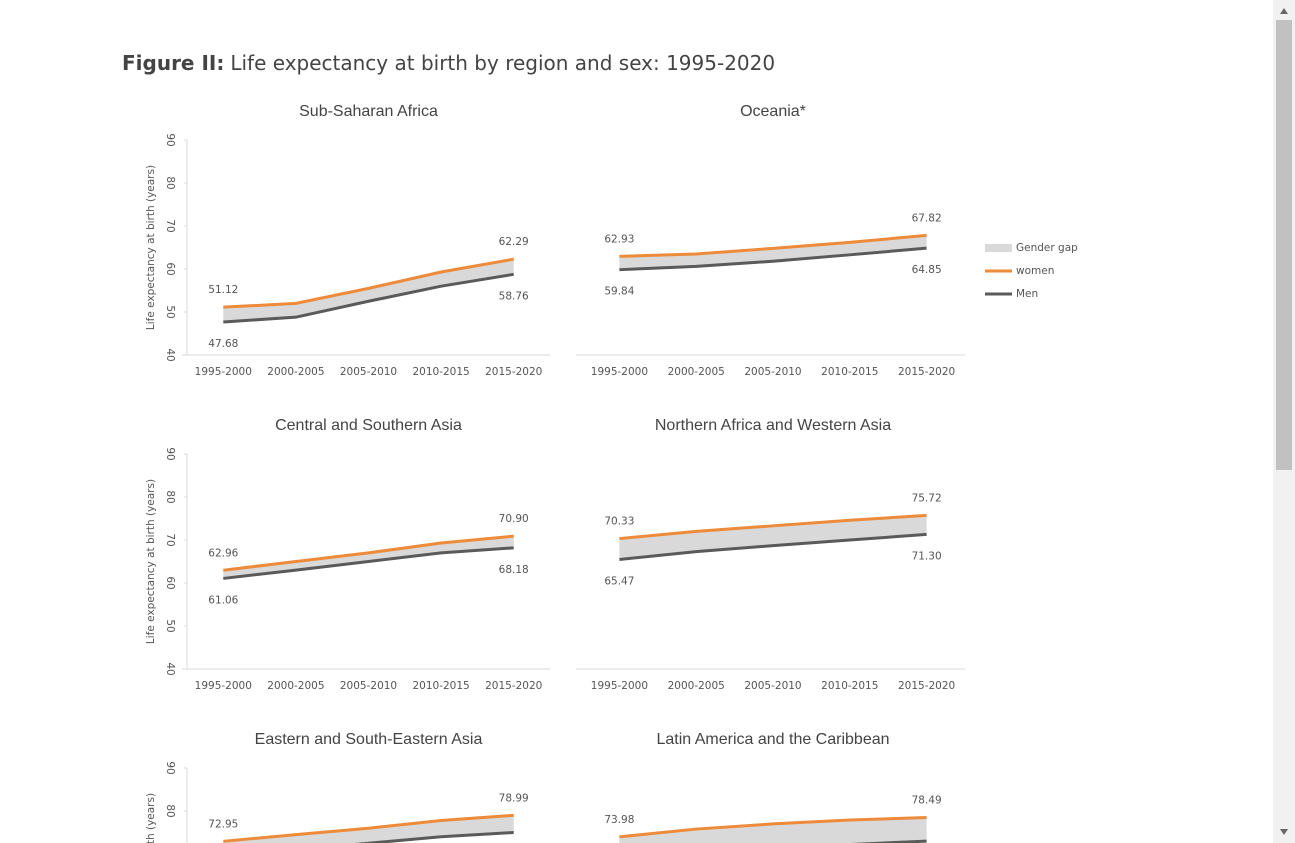  I want to click on data-label: 58.76, so click(514, 296).